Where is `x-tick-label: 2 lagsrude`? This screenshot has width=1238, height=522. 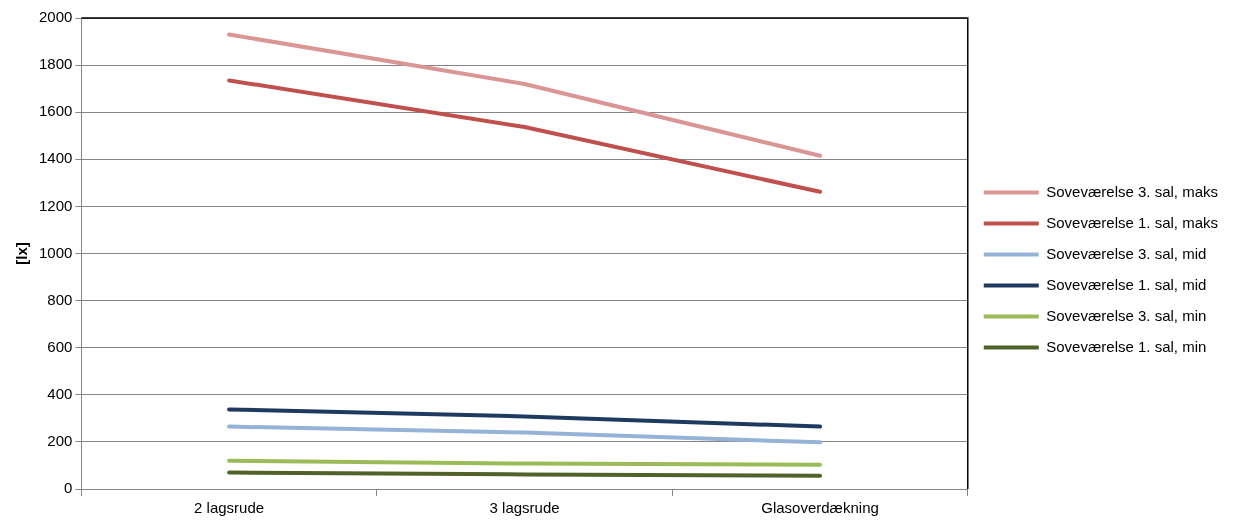
x-tick-label: 2 lagsrude is located at coordinates (229, 508).